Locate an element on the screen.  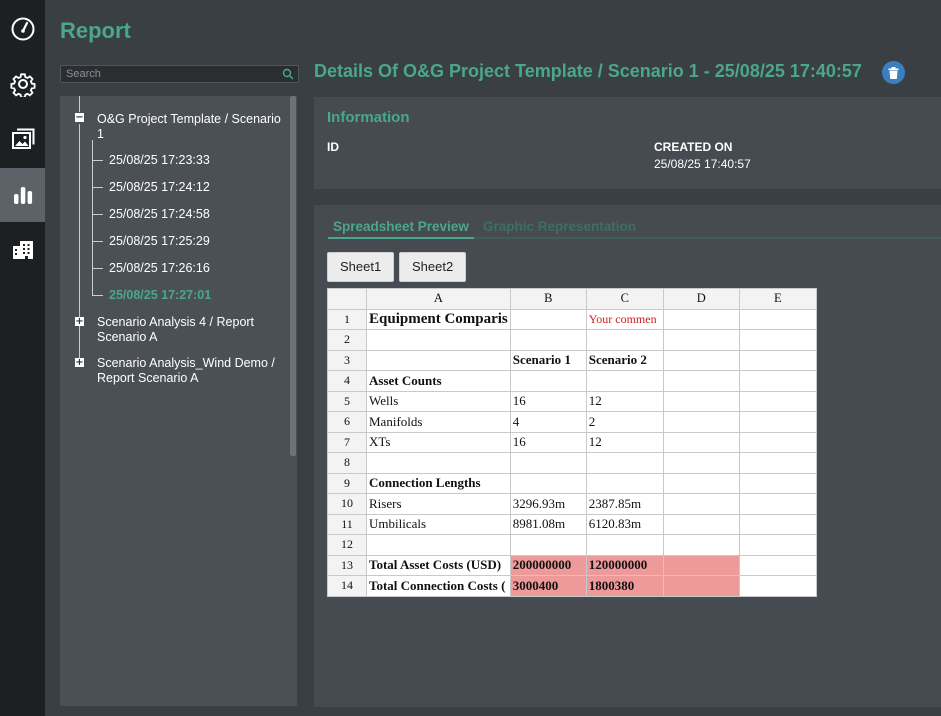
cell: 1800380 is located at coordinates (624, 586).